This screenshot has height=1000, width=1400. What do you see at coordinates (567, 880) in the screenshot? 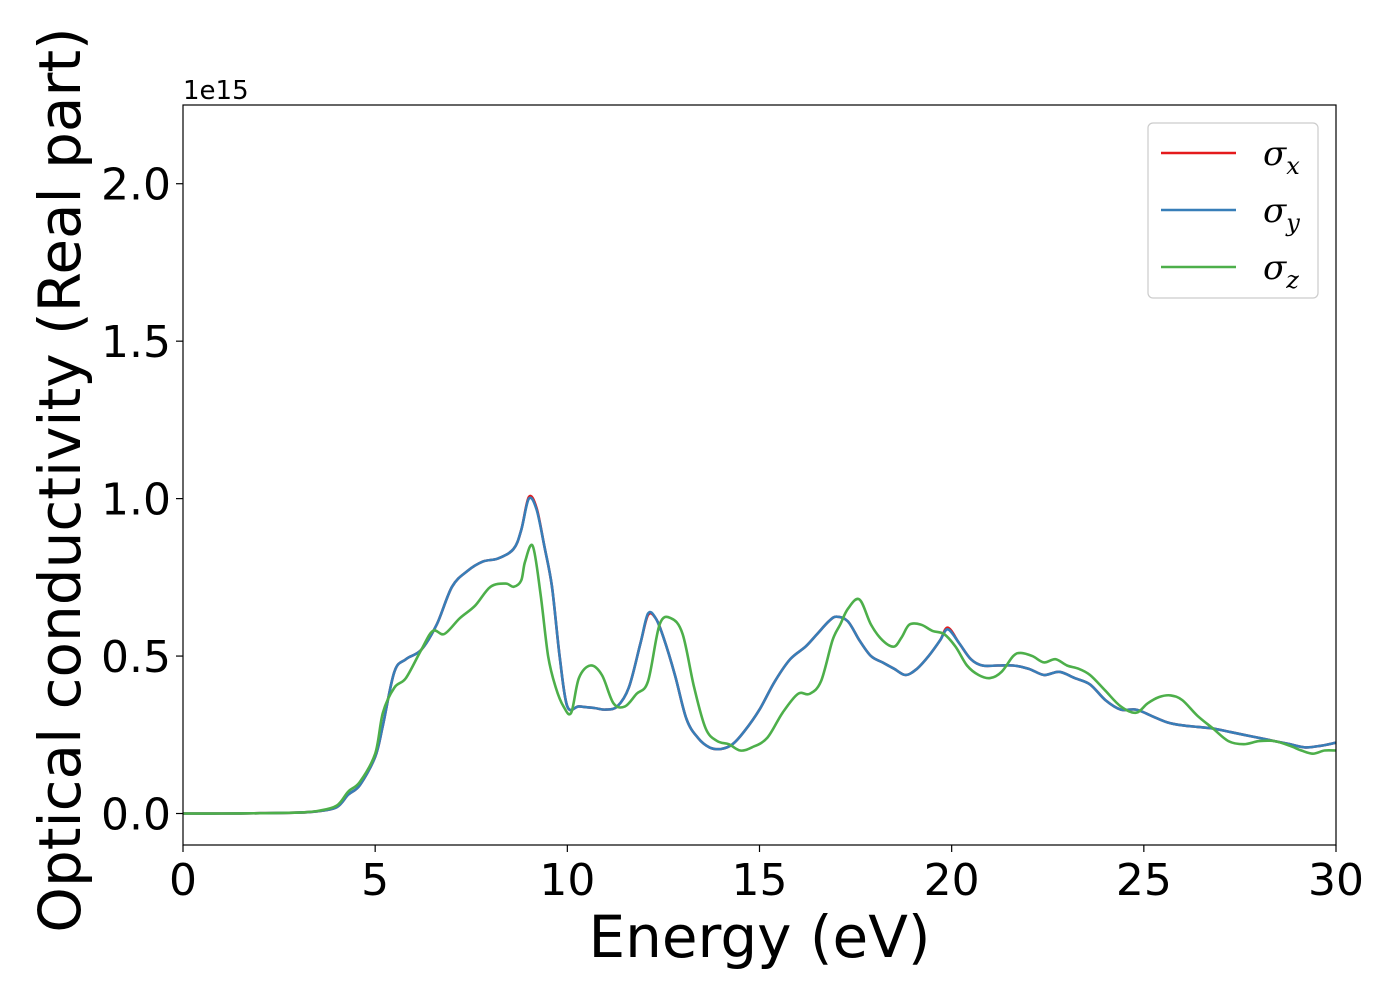
I see `x-tick-label: 10` at bounding box center [567, 880].